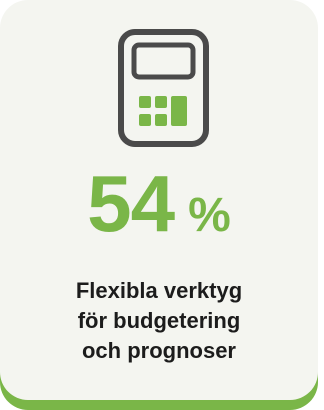 The height and width of the screenshot is (410, 324). Describe the element at coordinates (131, 203) in the screenshot. I see `stat-value: 54` at that location.